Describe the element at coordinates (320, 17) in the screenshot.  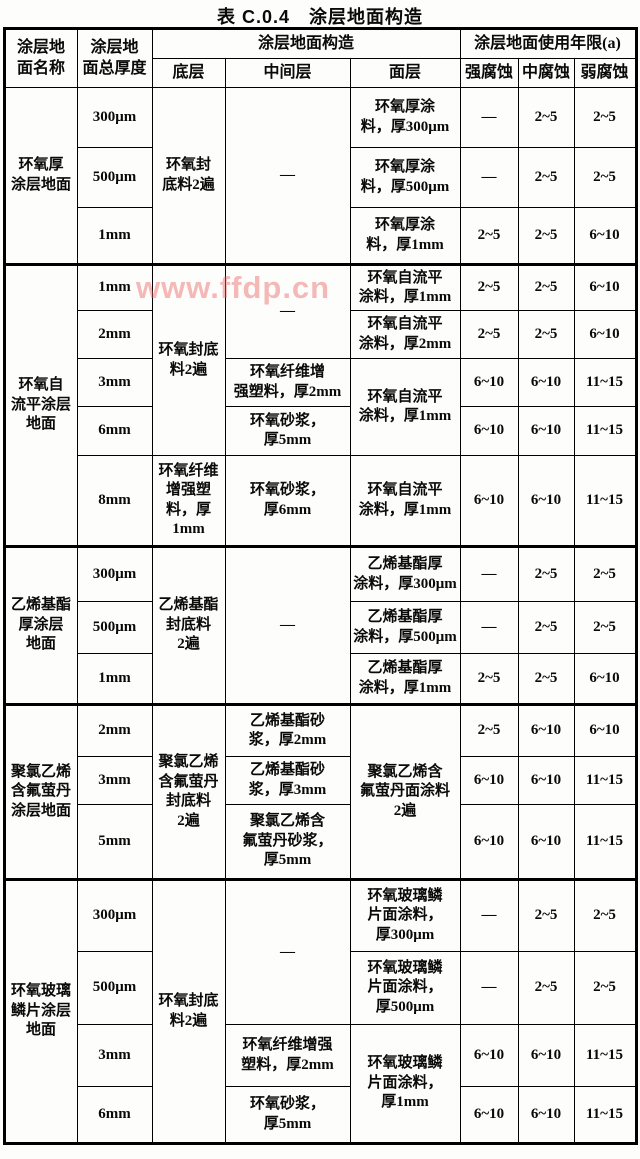
I see `table-title: 表 C.0.4 涂层地面构造` at that location.